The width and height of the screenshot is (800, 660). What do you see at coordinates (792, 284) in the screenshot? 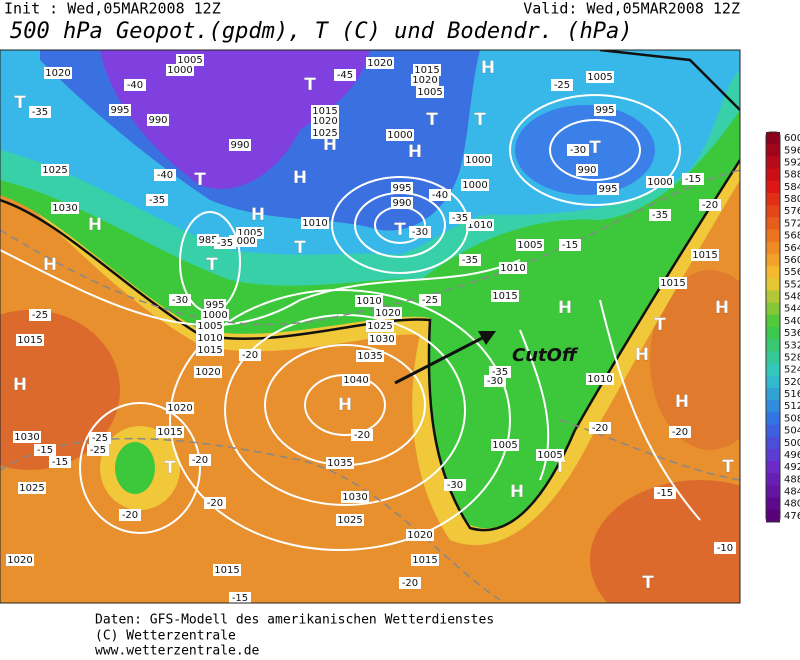
I see `colorbar-label: 552` at bounding box center [792, 284].